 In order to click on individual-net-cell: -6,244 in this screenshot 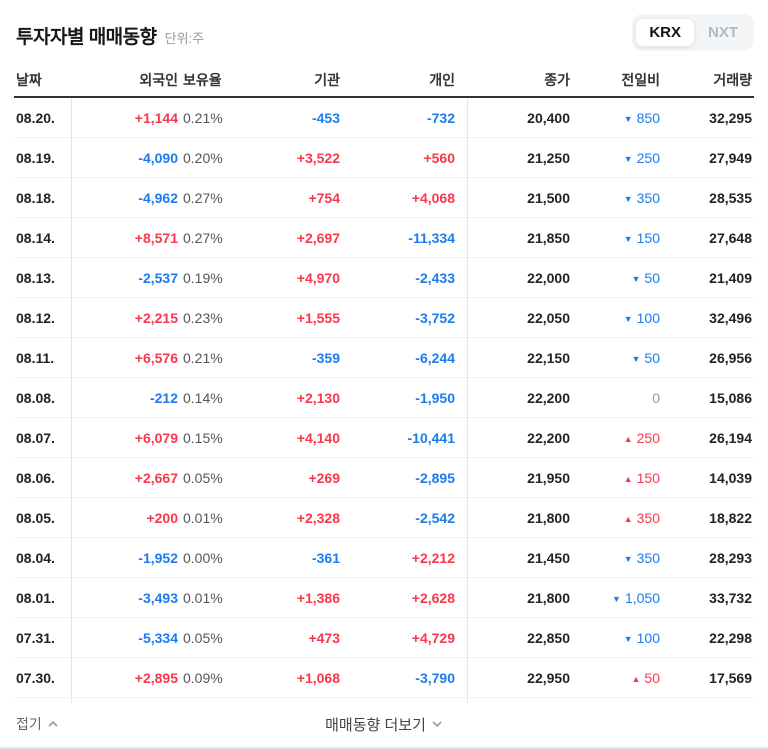, I will do `click(435, 357)`.